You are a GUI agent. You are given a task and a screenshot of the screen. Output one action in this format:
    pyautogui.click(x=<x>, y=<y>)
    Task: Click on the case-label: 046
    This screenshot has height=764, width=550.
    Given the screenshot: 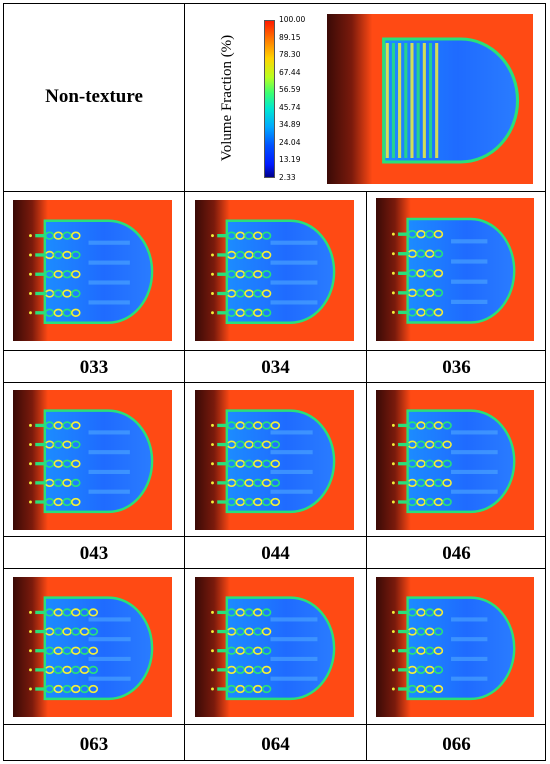 What is the action you would take?
    pyautogui.click(x=456, y=553)
    